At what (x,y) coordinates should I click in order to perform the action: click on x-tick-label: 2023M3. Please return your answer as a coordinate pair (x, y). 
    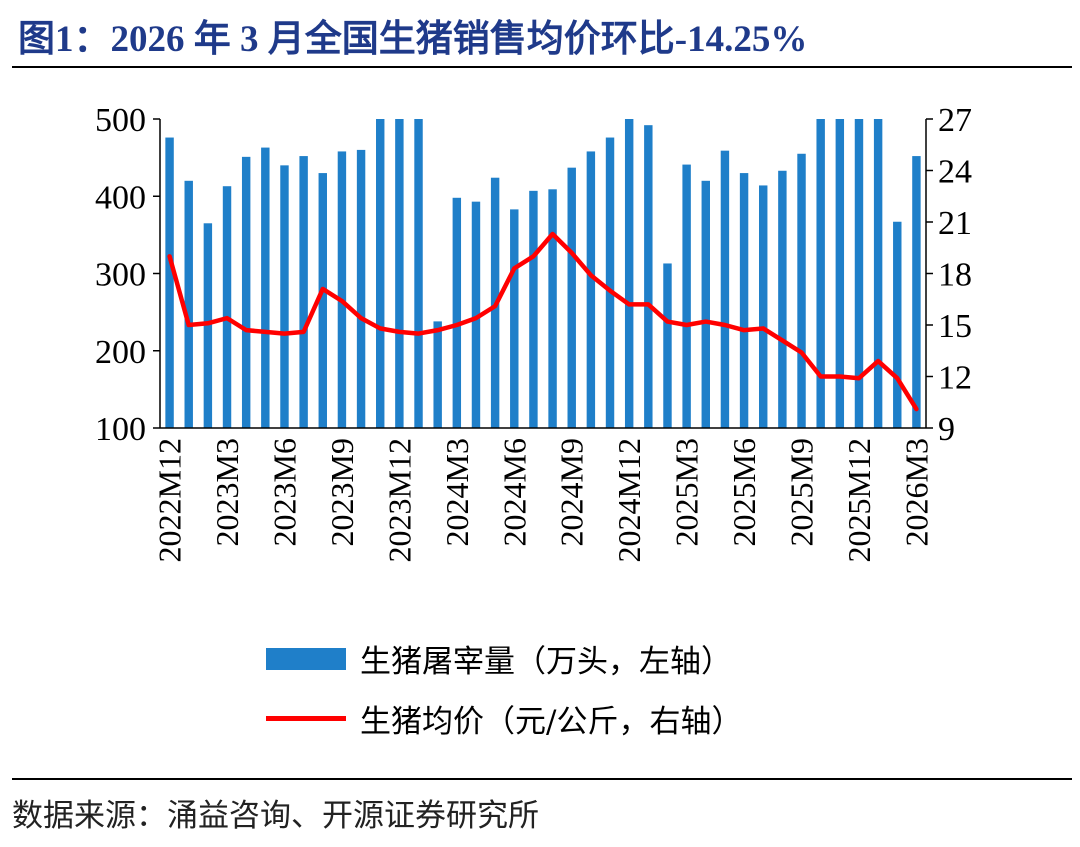
    Looking at the image, I should click on (227, 492).